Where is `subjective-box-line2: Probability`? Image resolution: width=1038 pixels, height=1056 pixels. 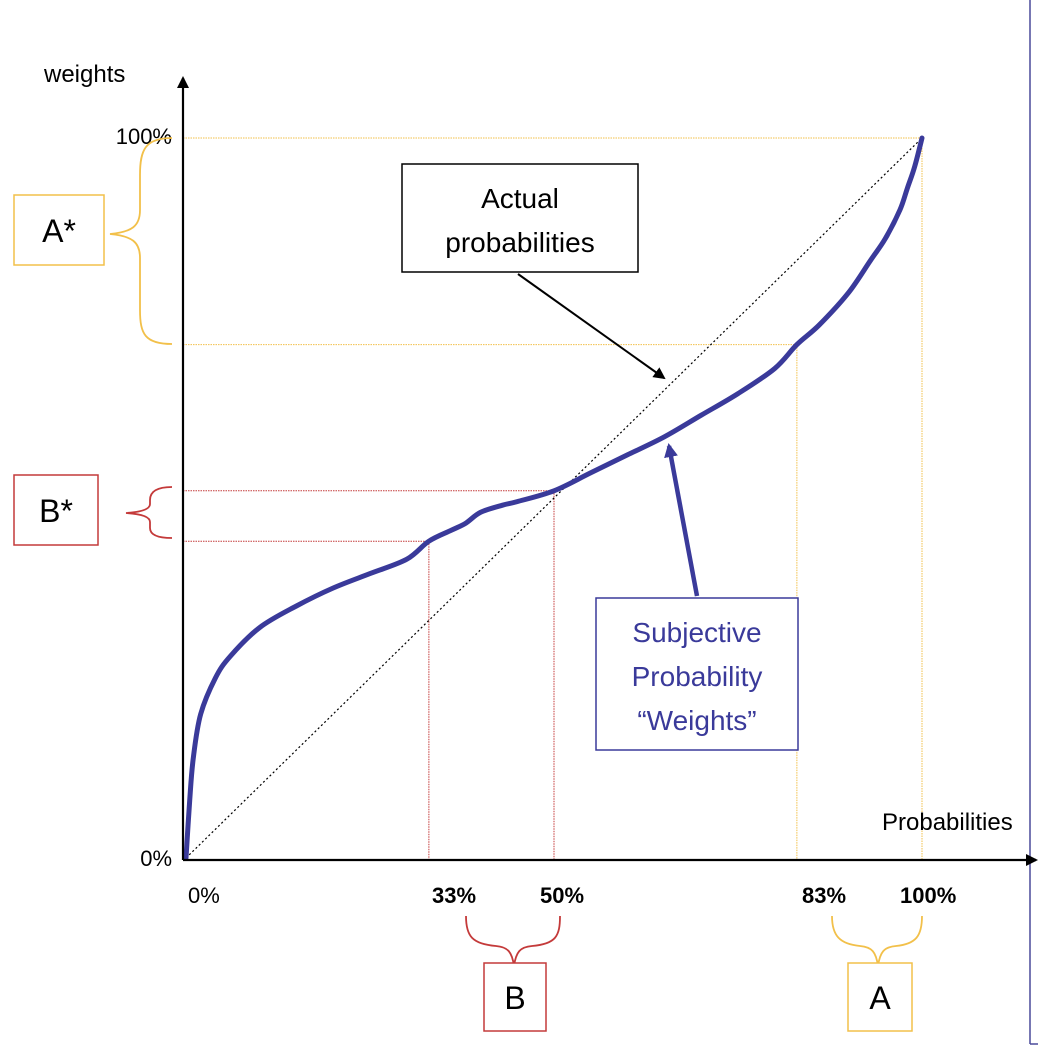 subjective-box-line2: Probability is located at coordinates (697, 676).